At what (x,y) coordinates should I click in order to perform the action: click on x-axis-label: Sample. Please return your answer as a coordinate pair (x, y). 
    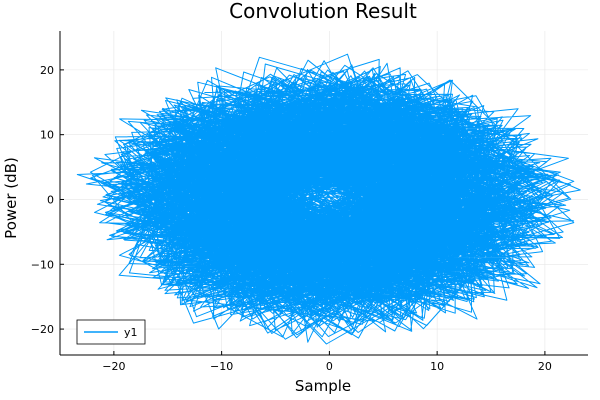
    Looking at the image, I should click on (323, 386).